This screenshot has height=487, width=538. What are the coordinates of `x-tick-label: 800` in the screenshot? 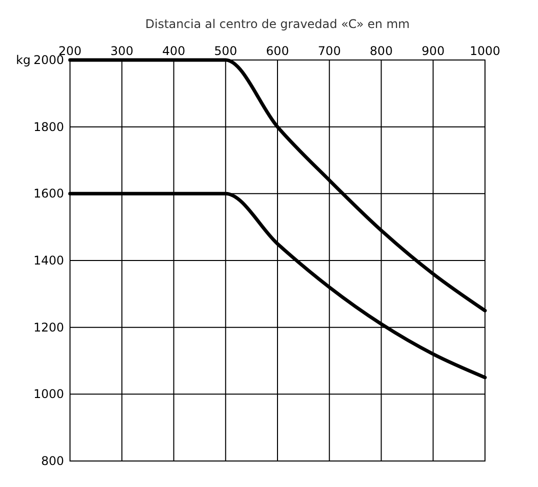 It's located at (381, 51).